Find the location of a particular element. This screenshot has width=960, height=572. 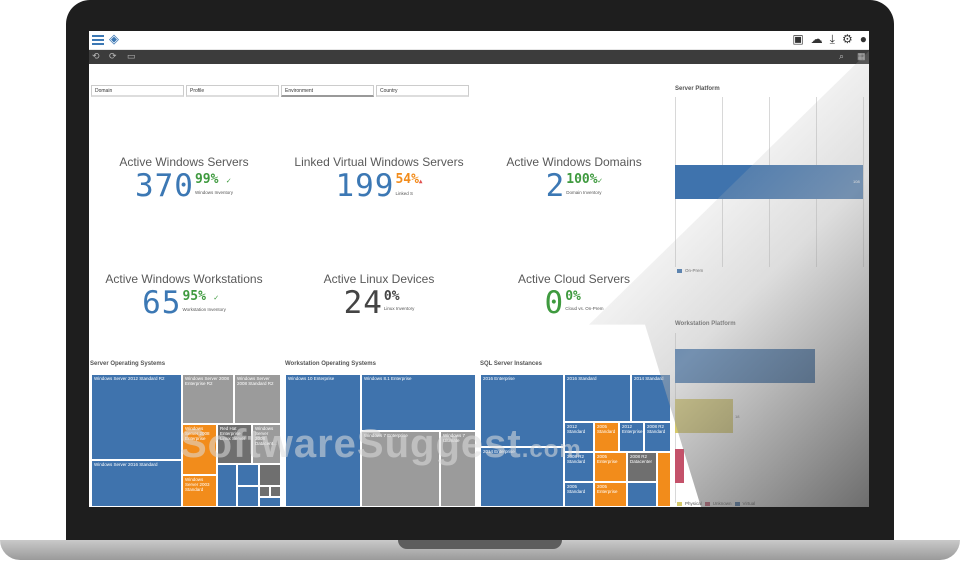

top-bar: ◈ ▣ ☁ ⤓ ⚙ ● is located at coordinates (479, 40).